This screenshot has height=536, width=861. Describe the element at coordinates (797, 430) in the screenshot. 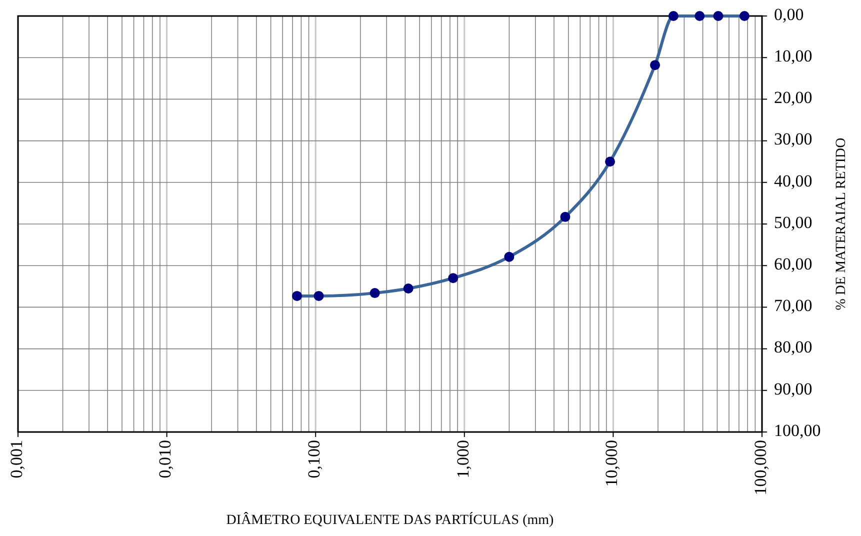

I see `y-tick-label: 100,00` at that location.